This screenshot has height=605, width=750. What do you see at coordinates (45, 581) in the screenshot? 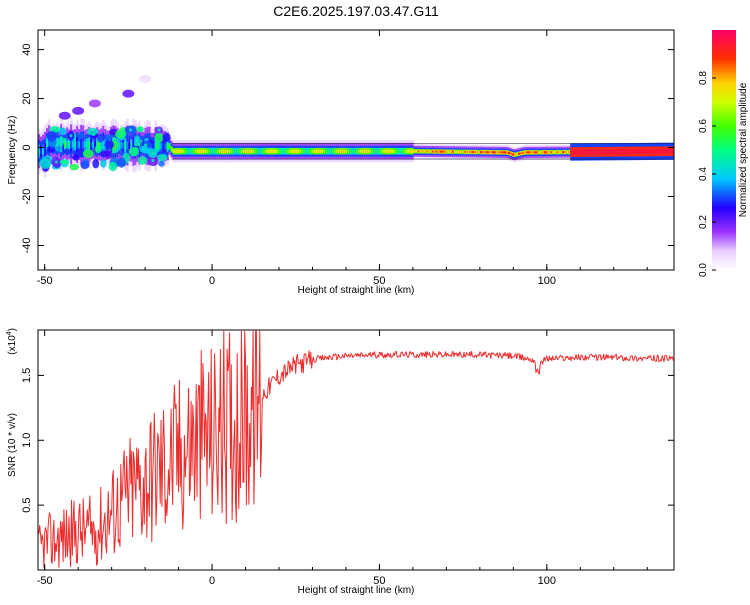
I see `snr-x-tick-label: -50` at bounding box center [45, 581].